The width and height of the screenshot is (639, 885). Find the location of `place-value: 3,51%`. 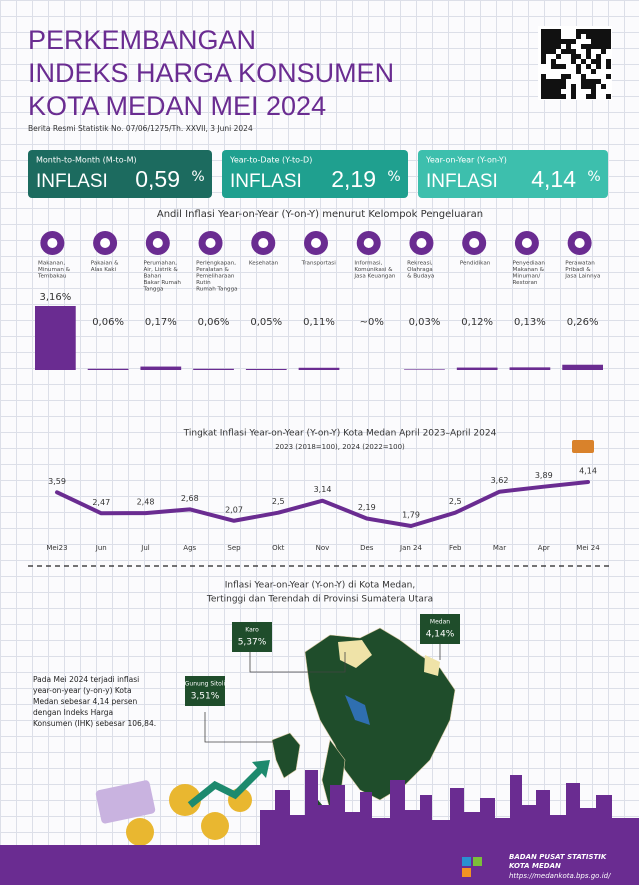

place-value: 3,51% is located at coordinates (205, 697).